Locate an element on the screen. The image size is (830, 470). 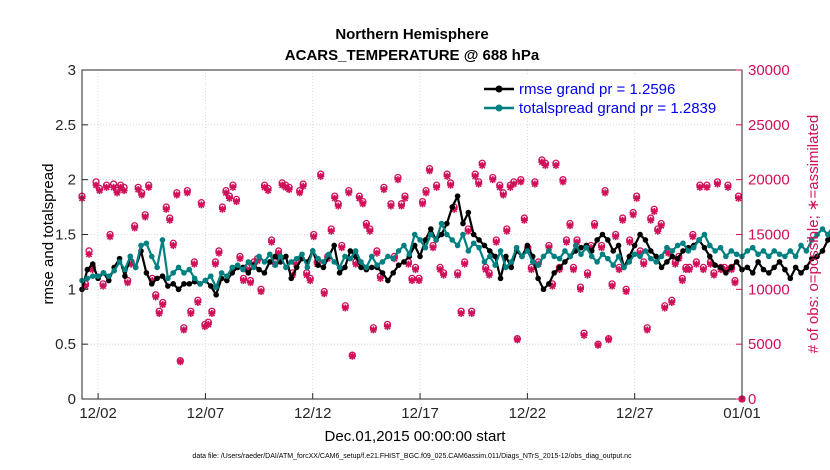
x-tick-label: 12/07 is located at coordinates (206, 413).